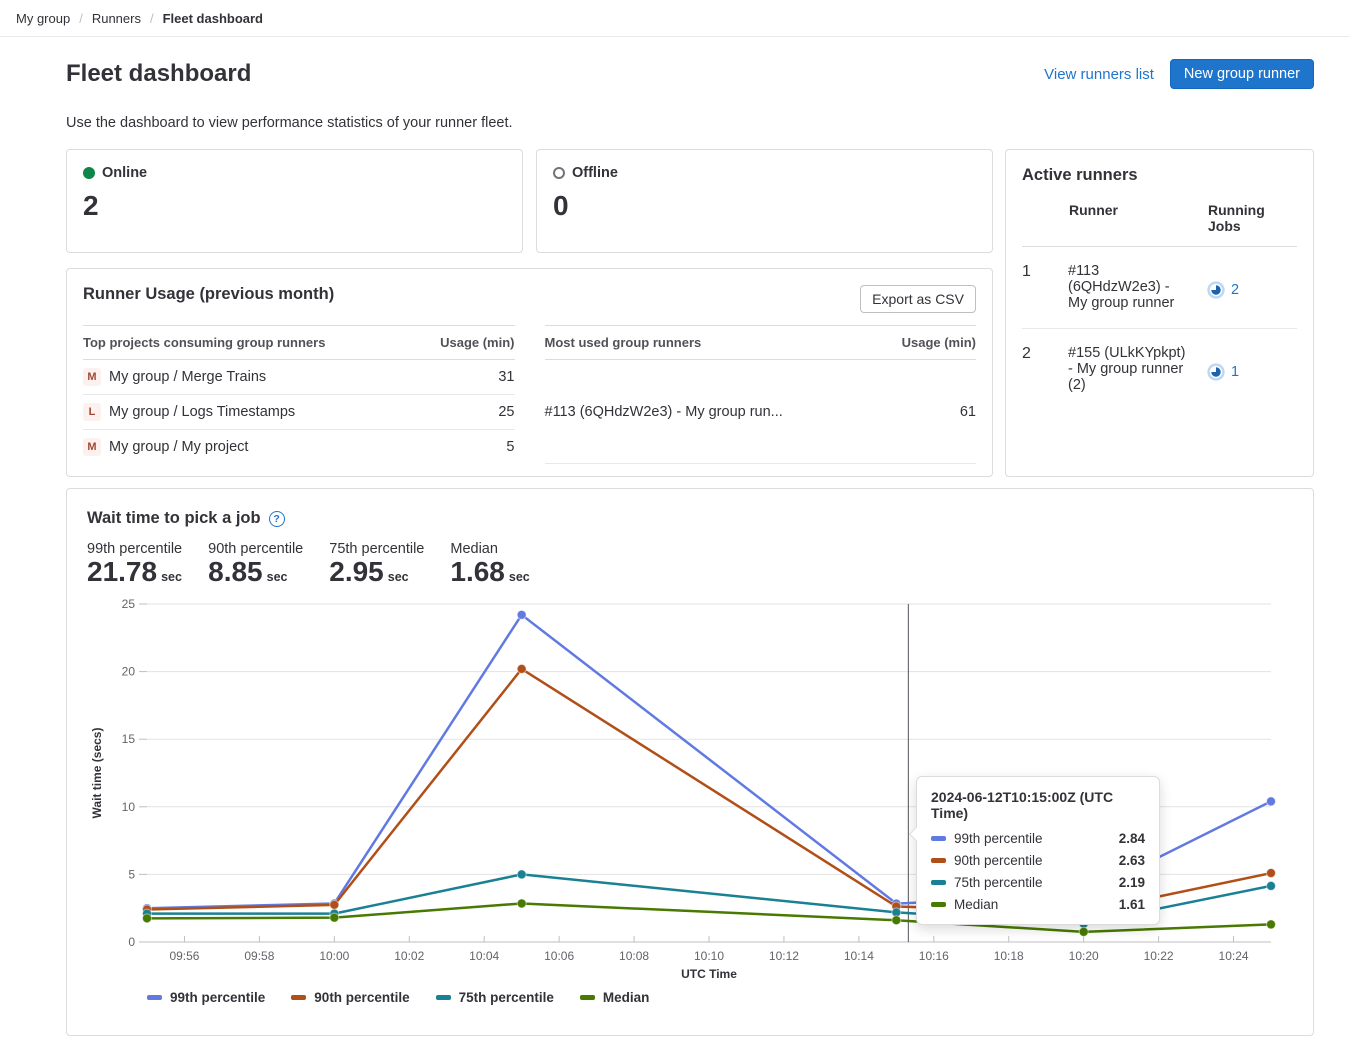 This screenshot has width=1350, height=1049. I want to click on svg-text: 0, so click(131, 942).